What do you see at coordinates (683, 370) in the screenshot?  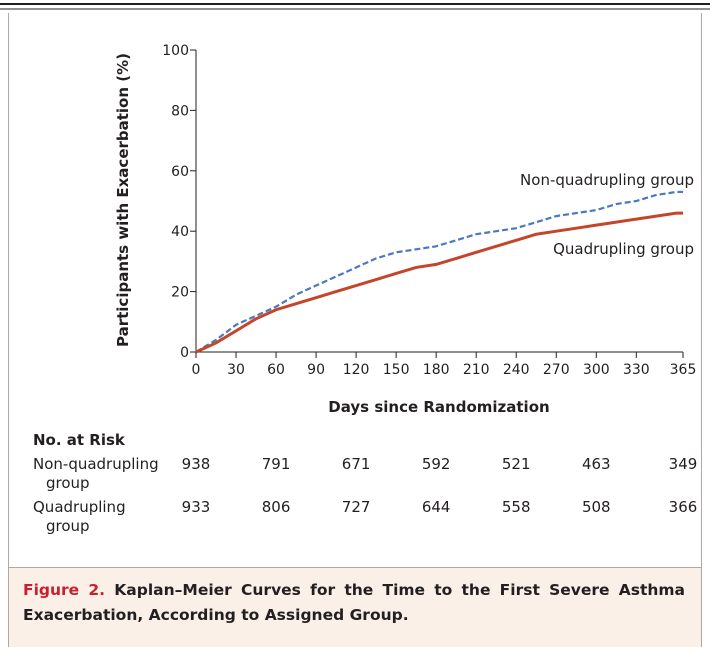 I see `x-tick-label: 365` at bounding box center [683, 370].